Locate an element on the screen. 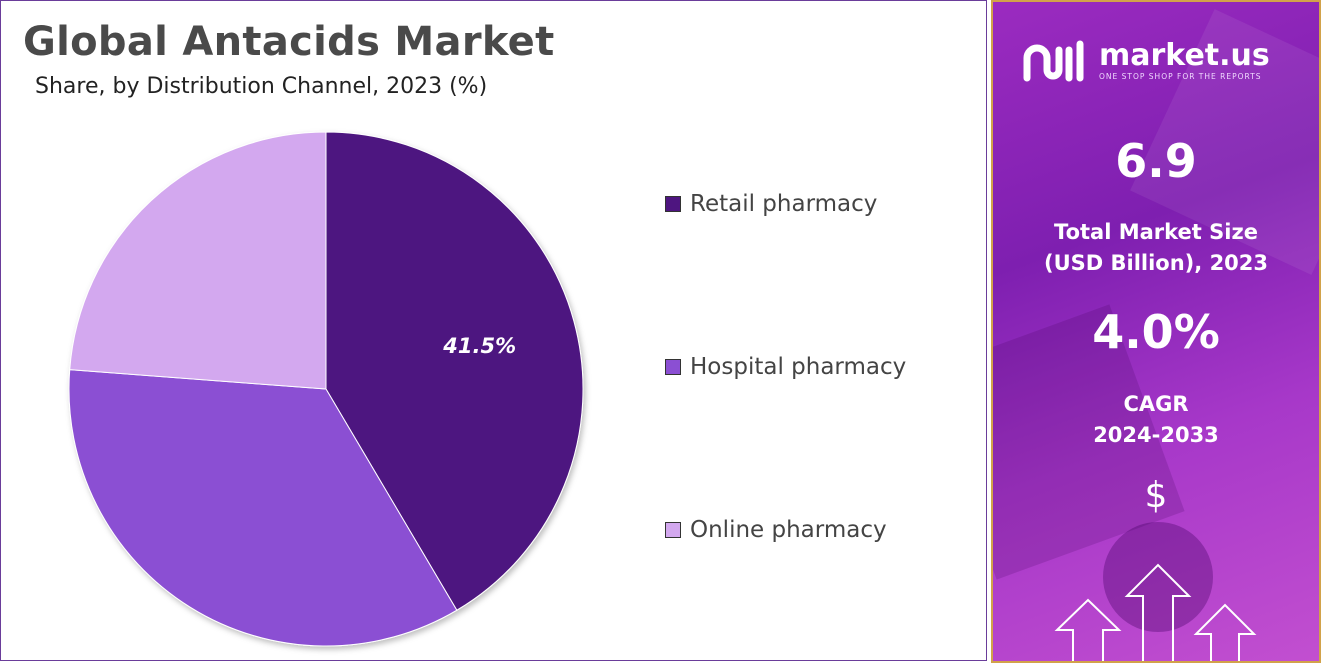 Image resolution: width=1321 pixels, height=663 pixels. legend-item-online: Online pharmacy is located at coordinates (776, 530).